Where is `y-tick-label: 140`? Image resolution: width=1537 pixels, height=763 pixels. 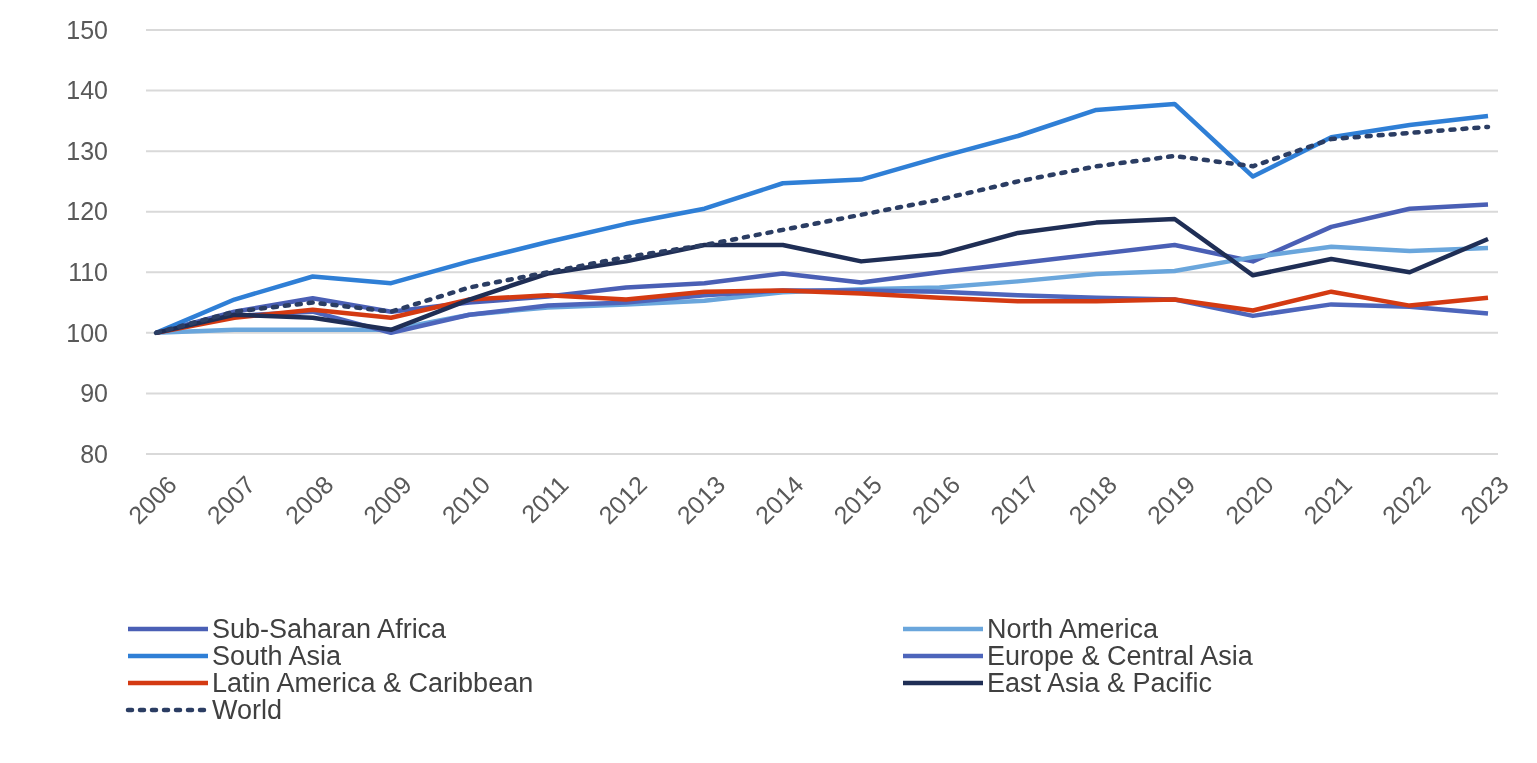
y-tick-label: 140 is located at coordinates (87, 90).